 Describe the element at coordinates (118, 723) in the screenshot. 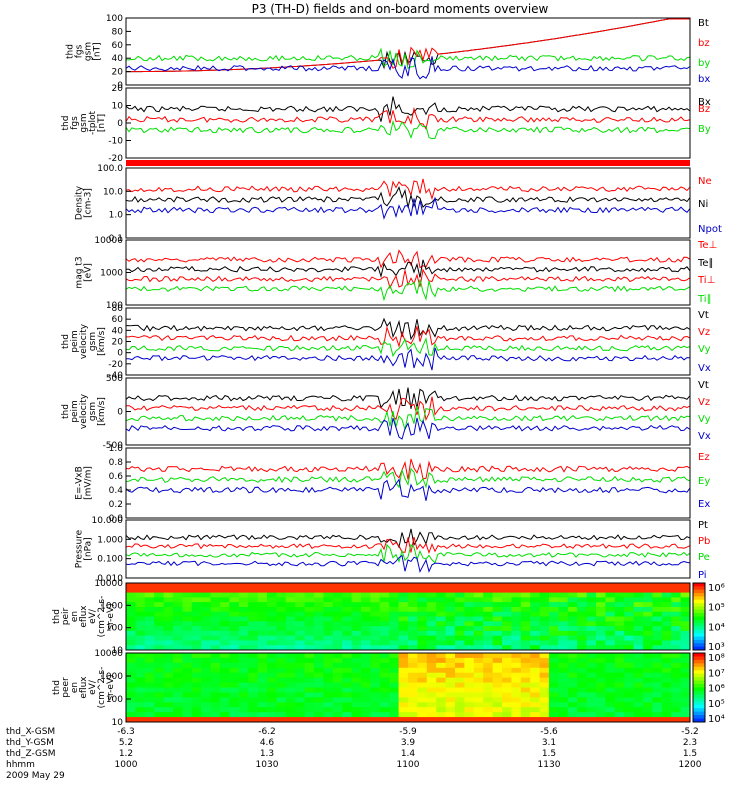

I see `elec_spec-ytick: 10` at that location.